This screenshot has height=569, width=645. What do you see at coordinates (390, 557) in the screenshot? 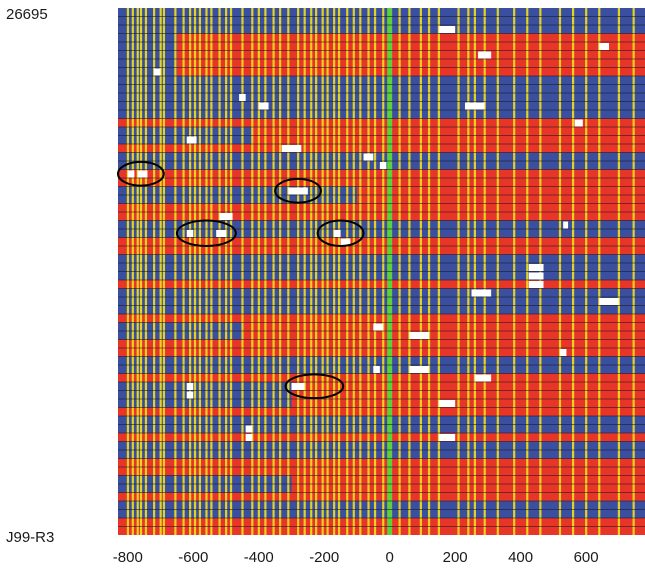
I see `x-tick-label: 0` at bounding box center [390, 557].